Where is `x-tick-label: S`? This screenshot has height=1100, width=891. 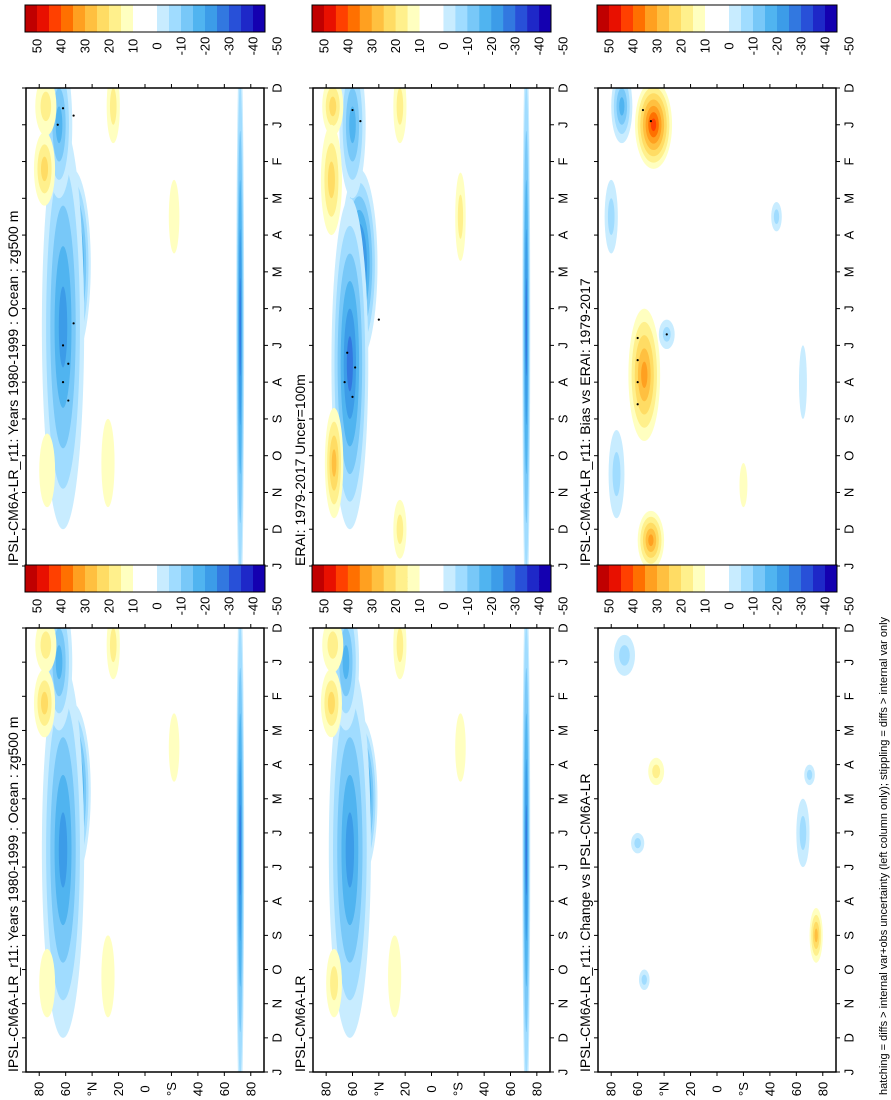
x-tick-label: S is located at coordinates (563, 935).